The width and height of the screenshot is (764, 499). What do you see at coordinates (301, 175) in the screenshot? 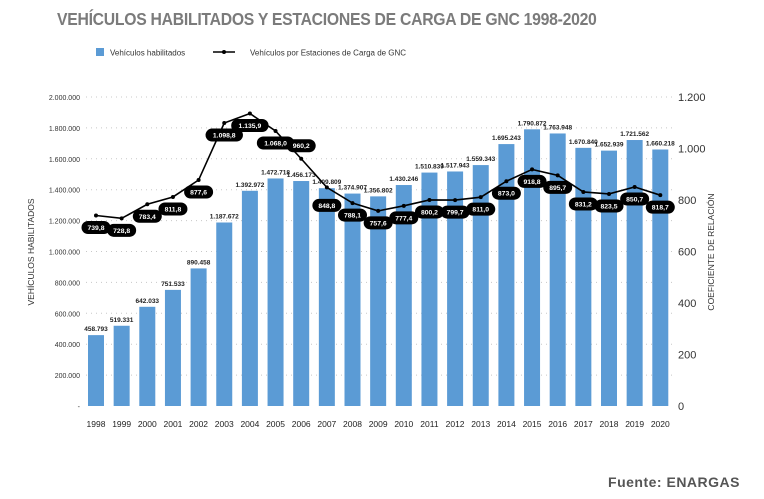
I see `bar-value-label: 1.456.173` at bounding box center [301, 175].